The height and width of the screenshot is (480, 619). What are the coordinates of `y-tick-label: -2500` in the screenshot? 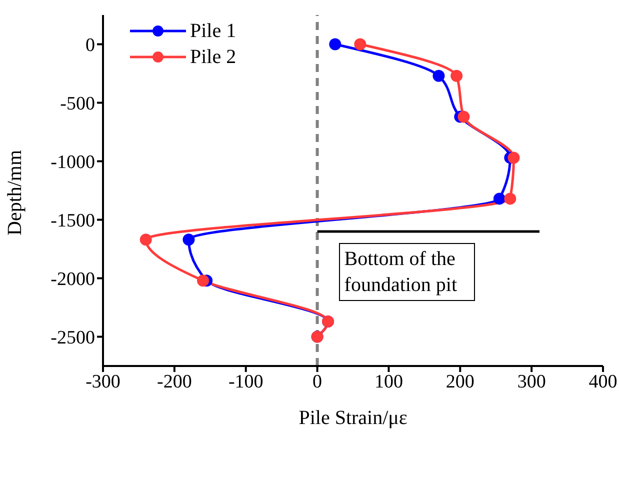 It's located at (72, 337).